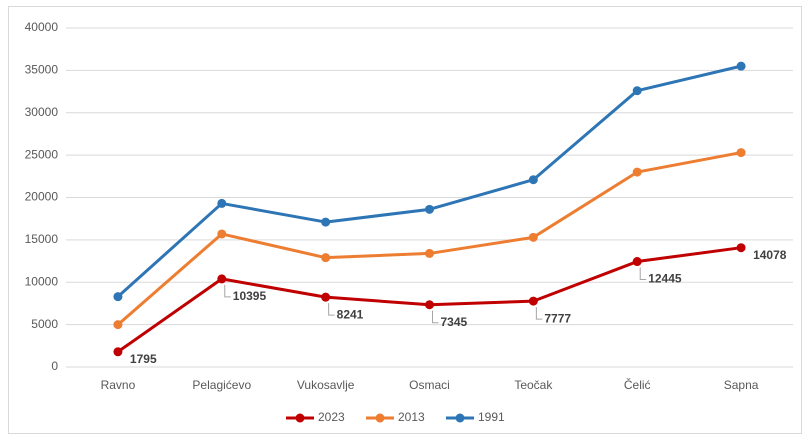 This screenshot has width=812, height=447. I want to click on y-tick-label: 0, so click(54, 366).